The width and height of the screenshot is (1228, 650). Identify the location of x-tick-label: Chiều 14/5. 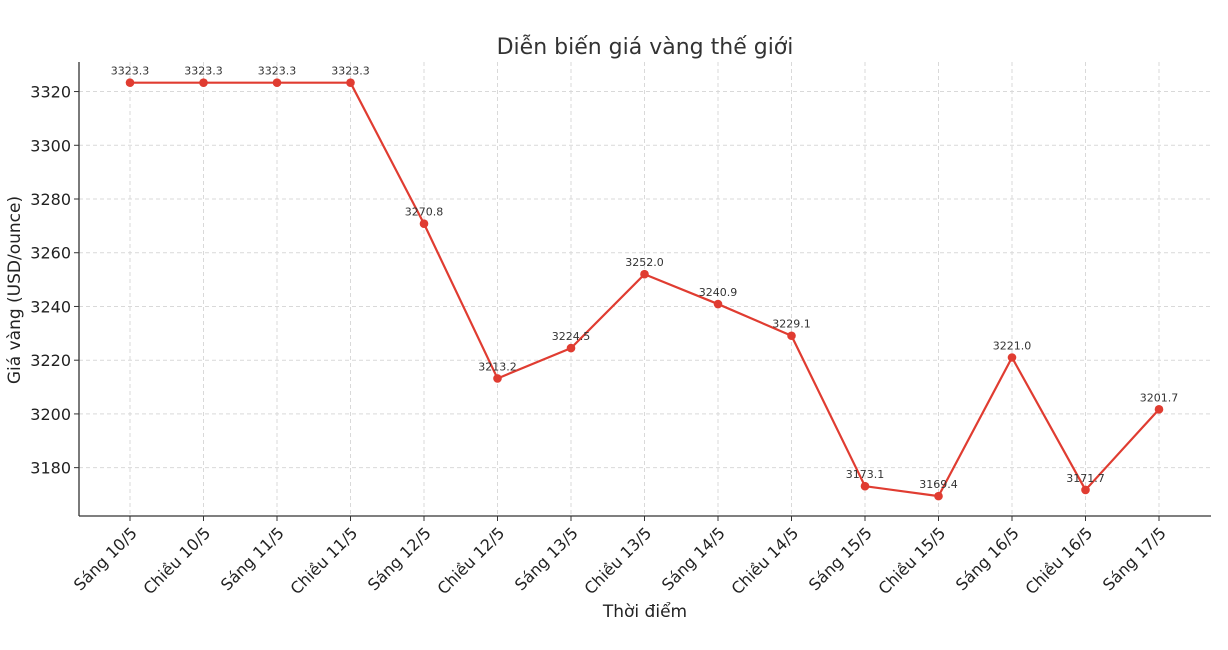
(765, 560).